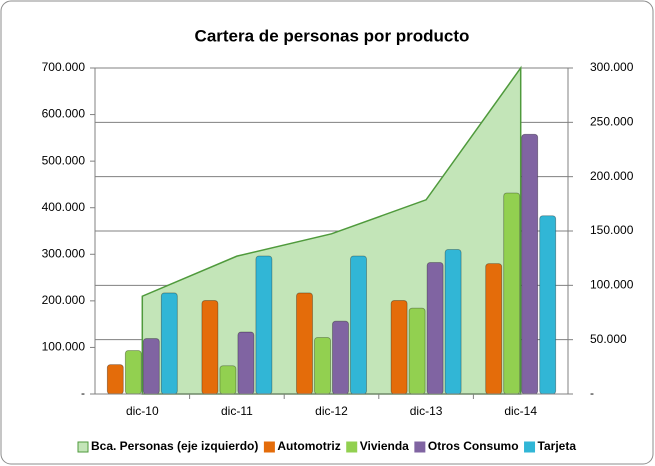 This screenshot has width=655, height=466. I want to click on y2-tick-label: 300.000, so click(612, 67).